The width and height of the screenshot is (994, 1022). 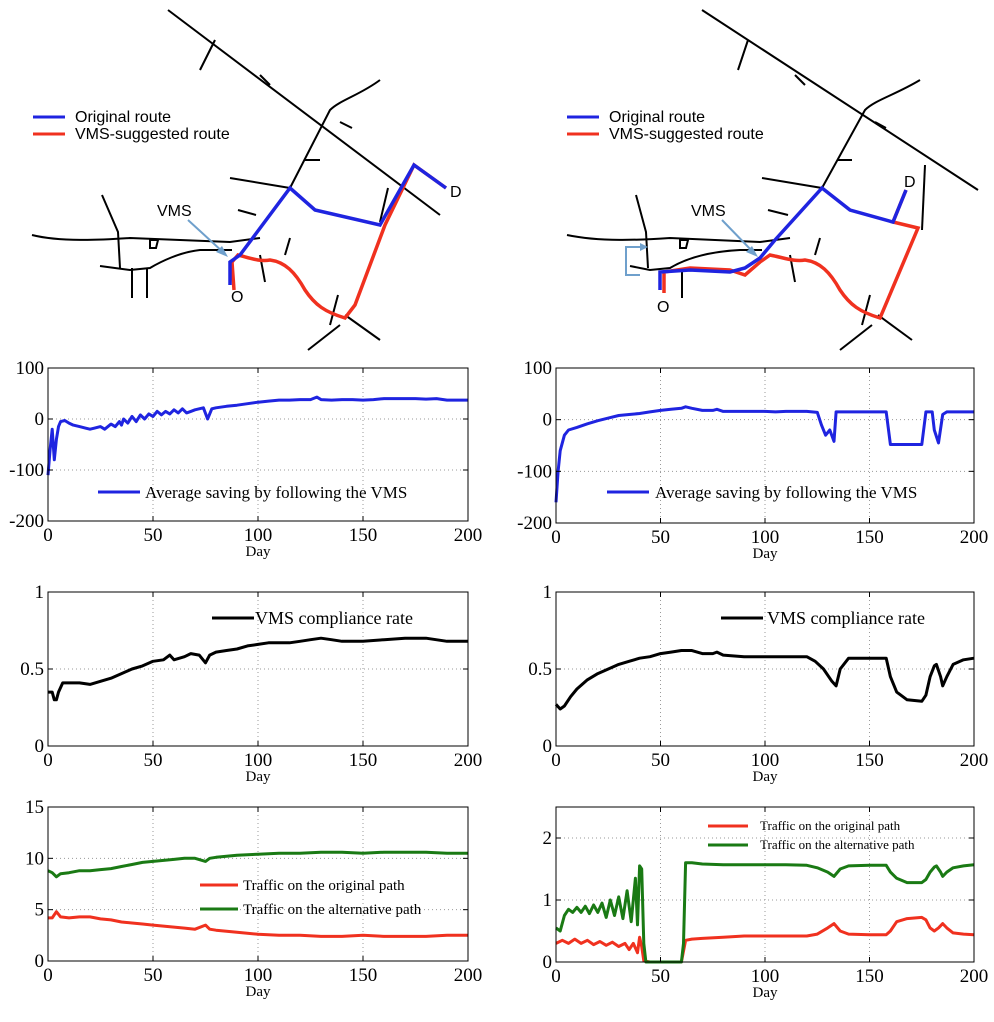 What do you see at coordinates (34, 858) in the screenshot?
I see `y-tick-label: 10` at bounding box center [34, 858].